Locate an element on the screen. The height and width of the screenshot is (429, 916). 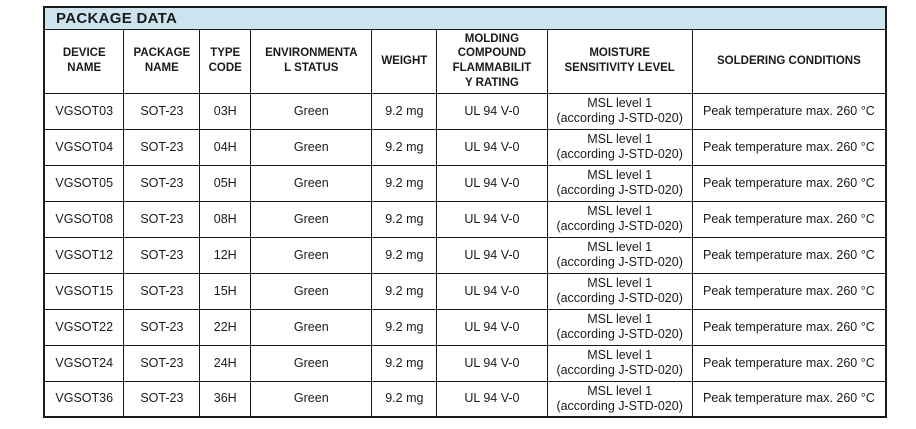
cell-device-name: VGSOT12 is located at coordinates (84, 255).